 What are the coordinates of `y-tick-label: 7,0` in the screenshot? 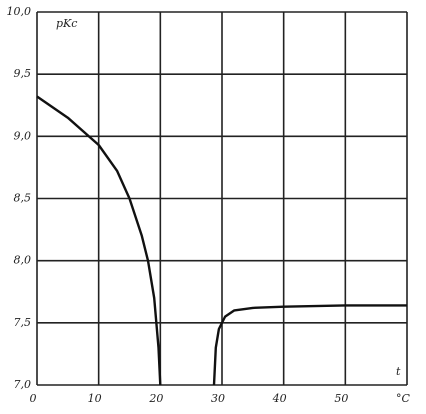 It's located at (23, 384).